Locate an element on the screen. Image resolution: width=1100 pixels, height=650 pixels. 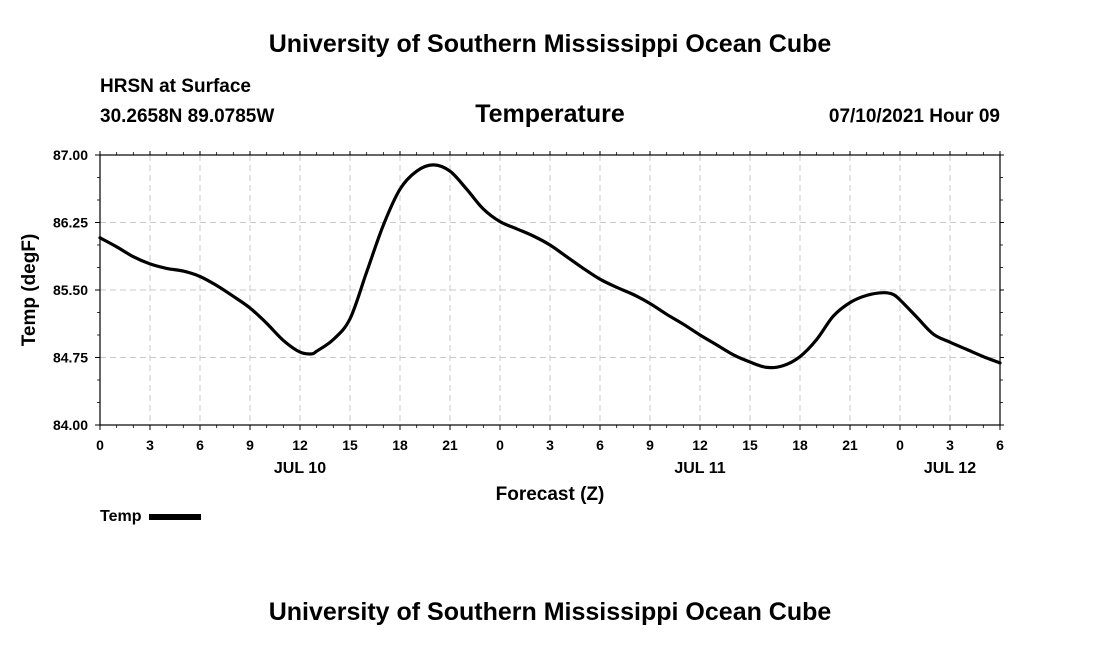
station-name: HRSN at Surface is located at coordinates (175, 86).